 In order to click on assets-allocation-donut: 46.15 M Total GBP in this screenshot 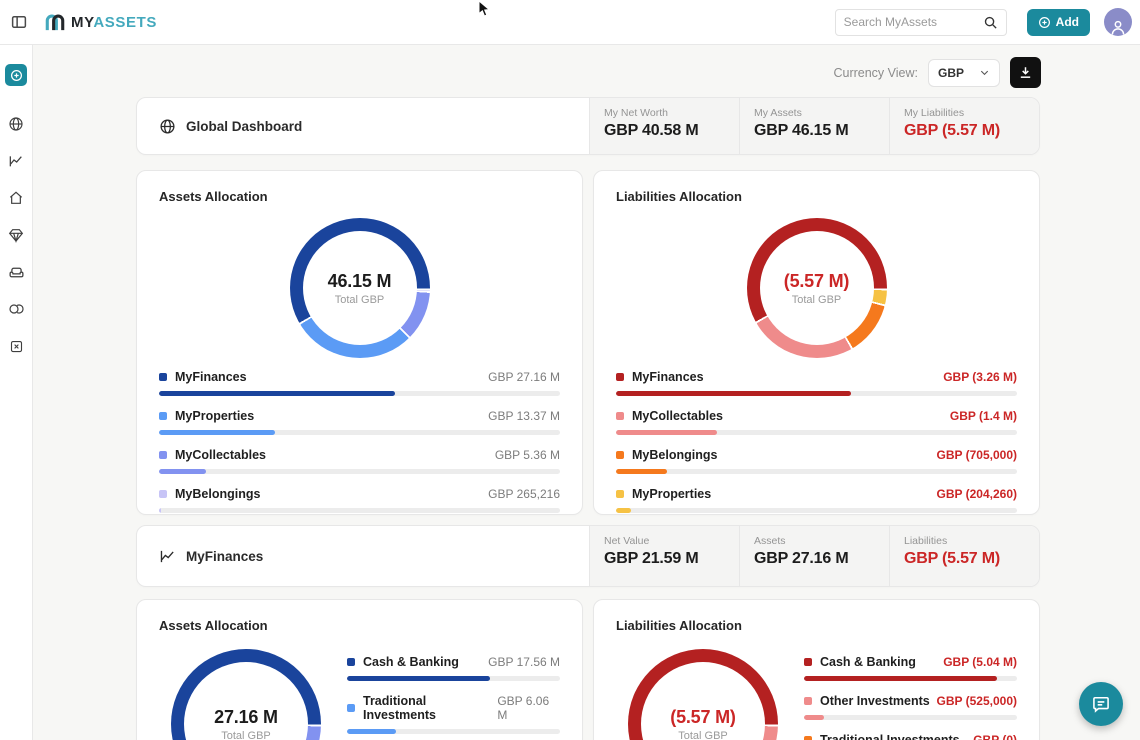, I will do `click(359, 288)`.